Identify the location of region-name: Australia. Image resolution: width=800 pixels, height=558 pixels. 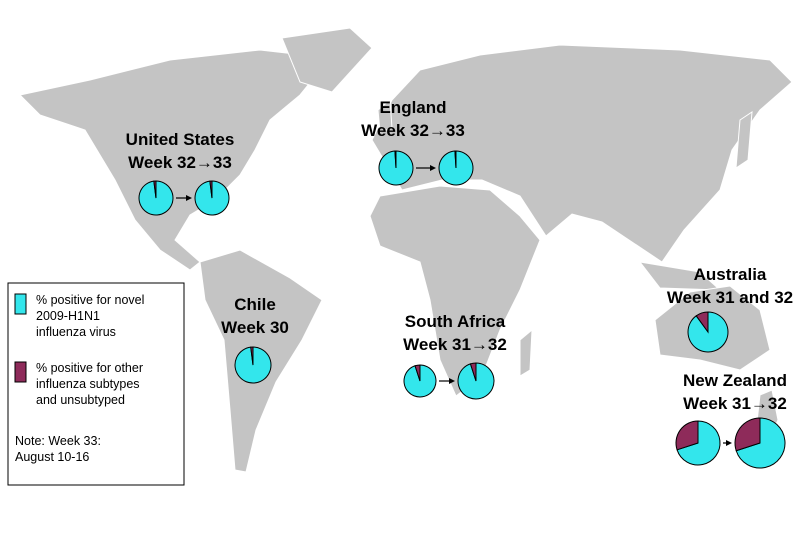
(730, 274).